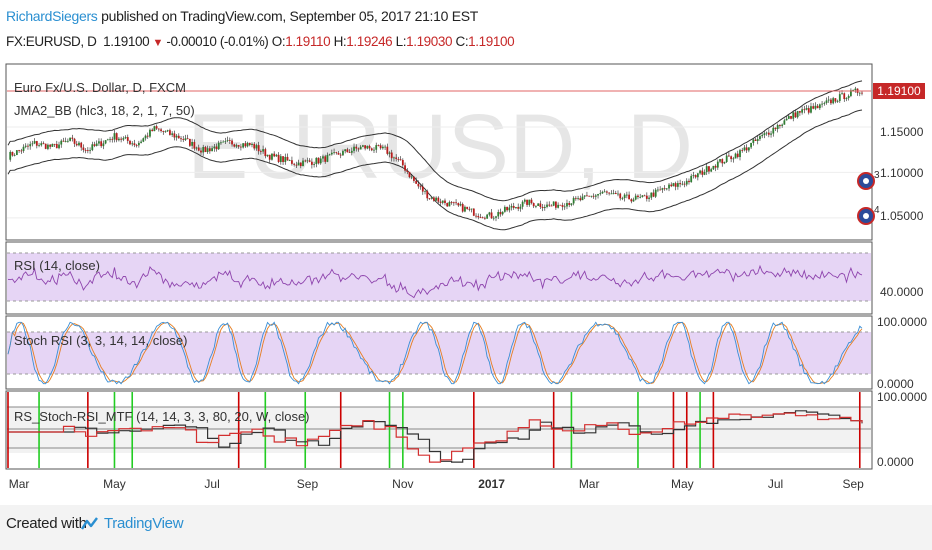 This screenshot has height=550, width=932. What do you see at coordinates (491, 484) in the screenshot?
I see `time-axis-label: 2017` at bounding box center [491, 484].